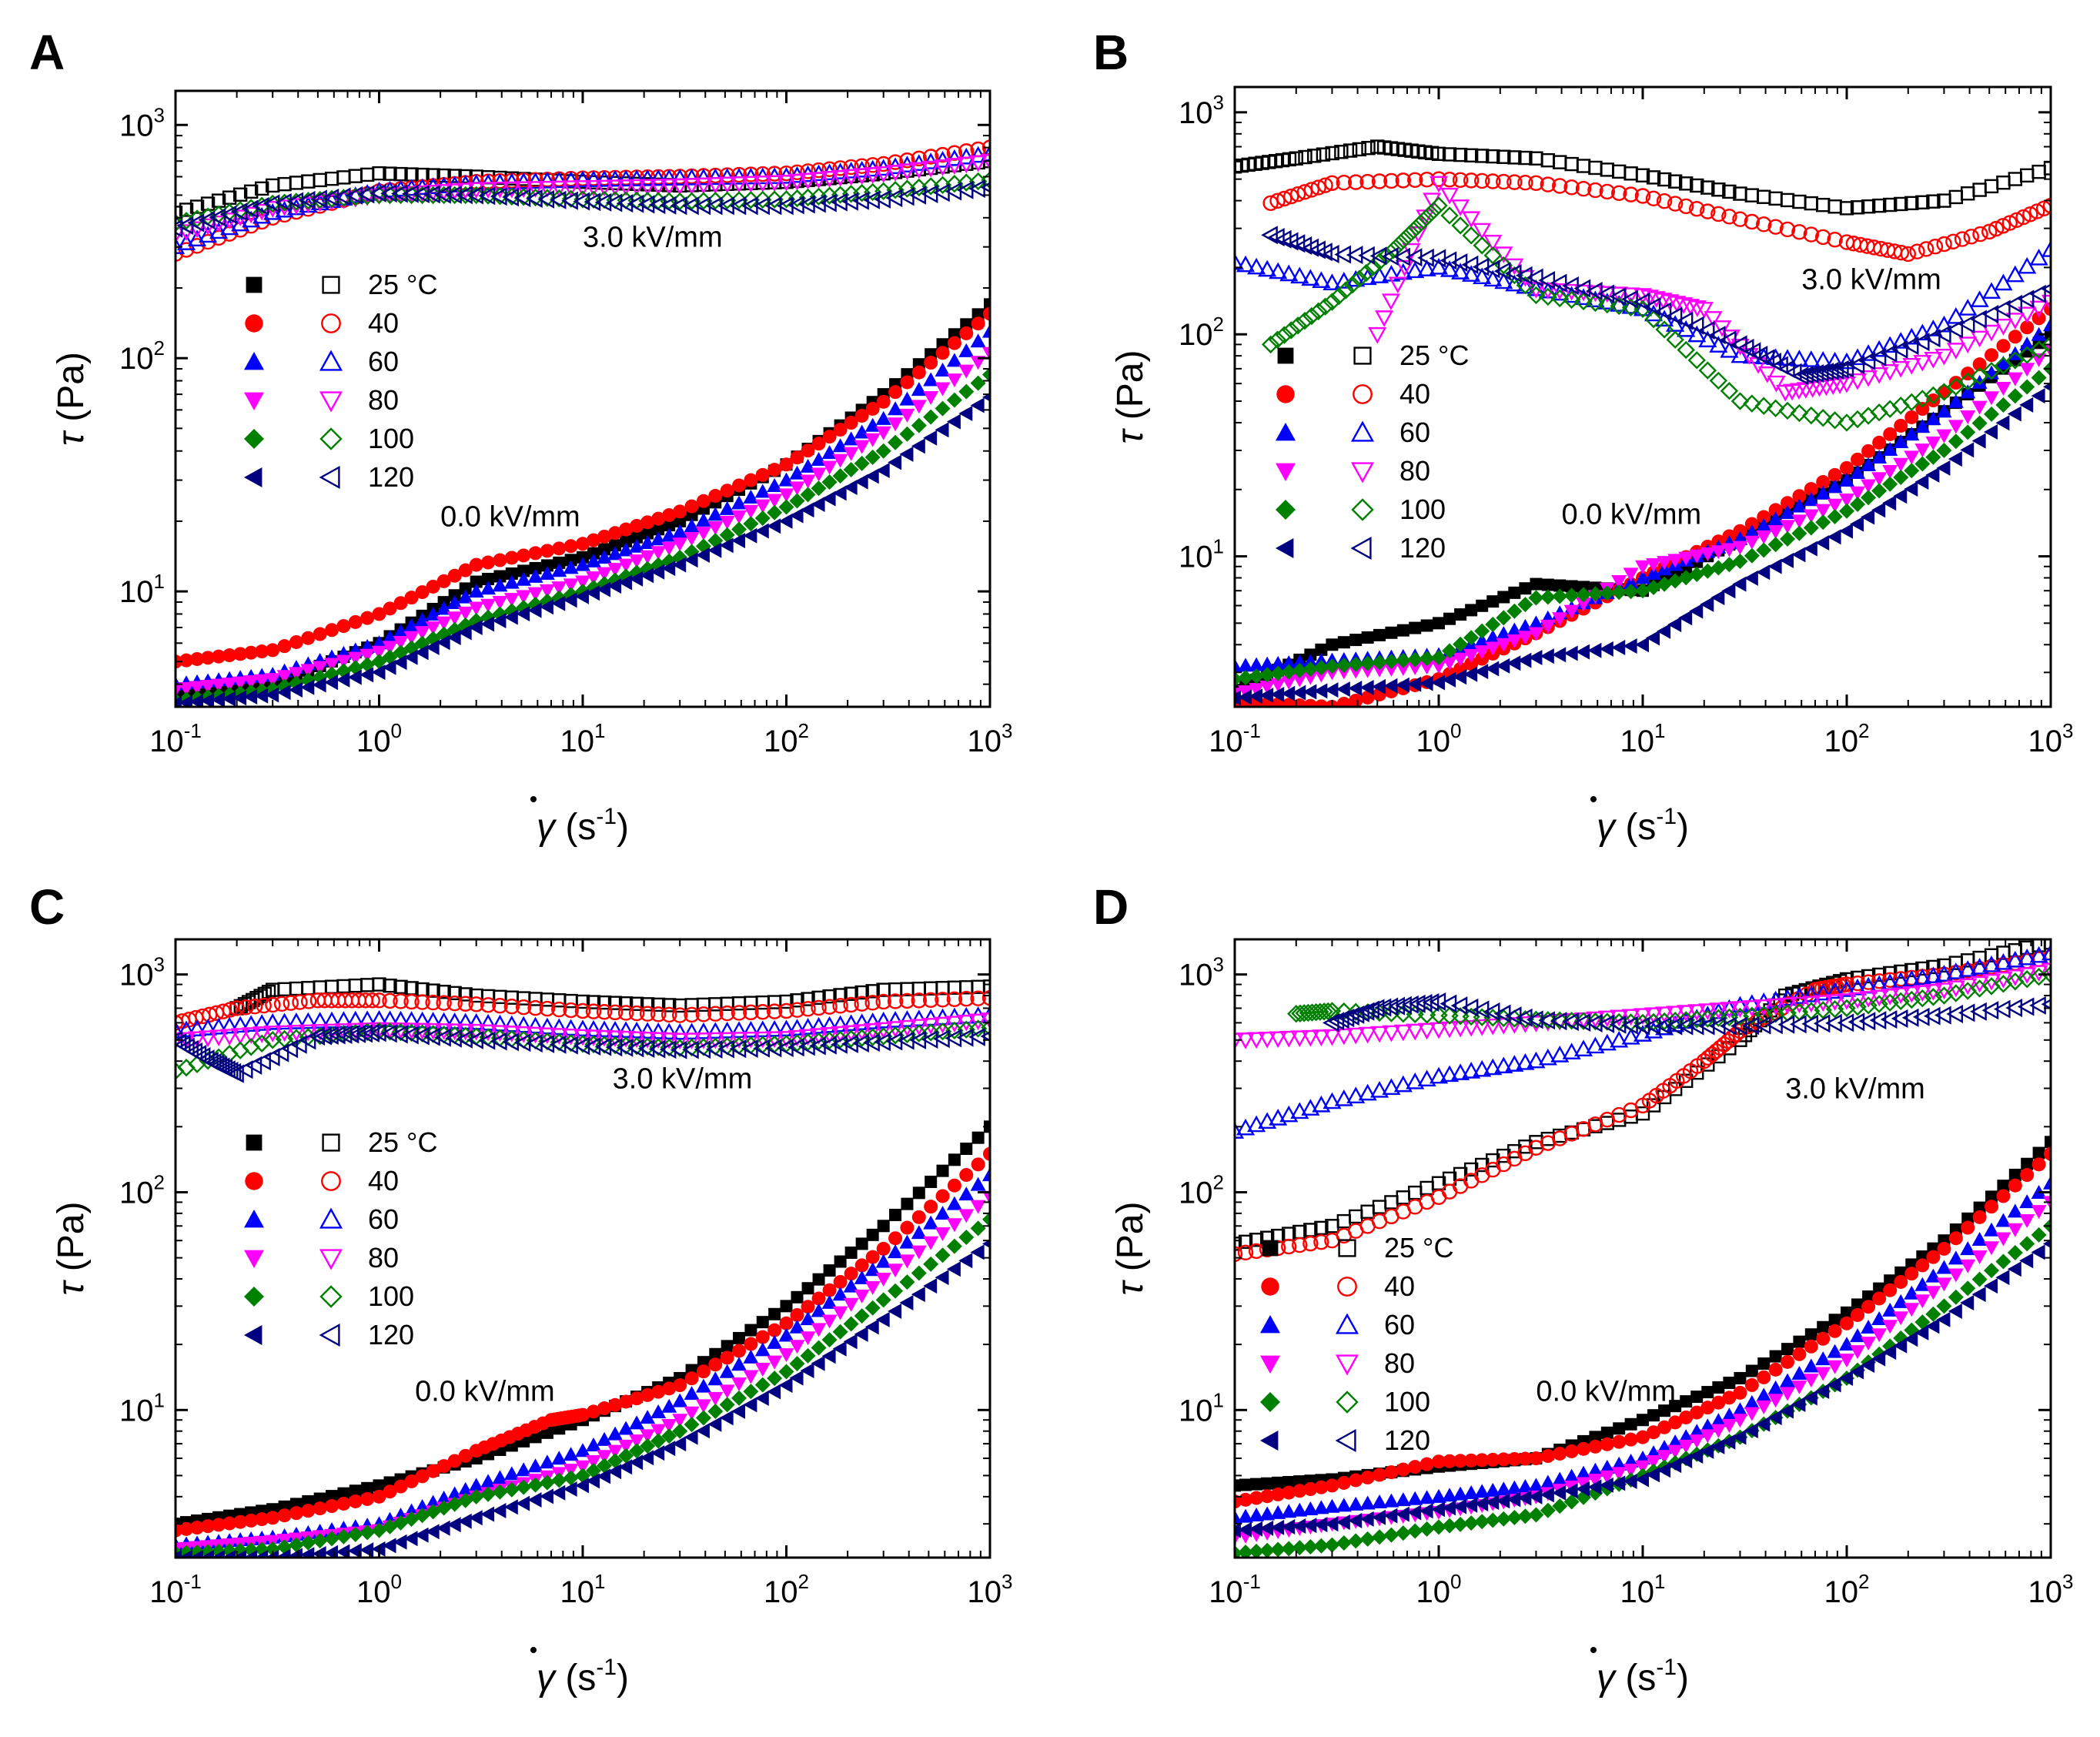 Image resolution: width=2100 pixels, height=1737 pixels. I want to click on plot-area, so click(1643, 423).